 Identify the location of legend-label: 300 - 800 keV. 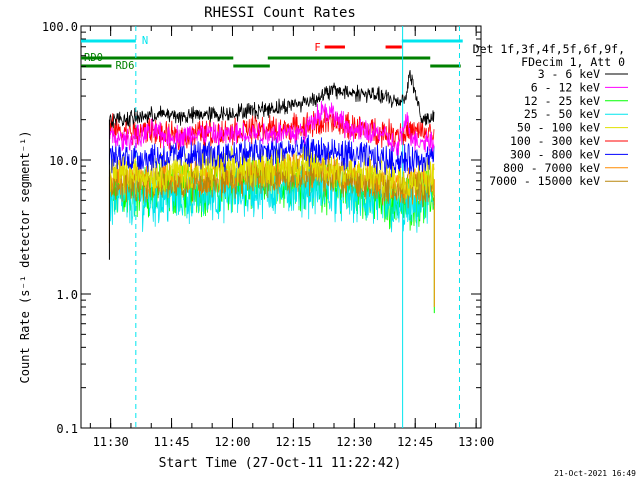
(555, 154).